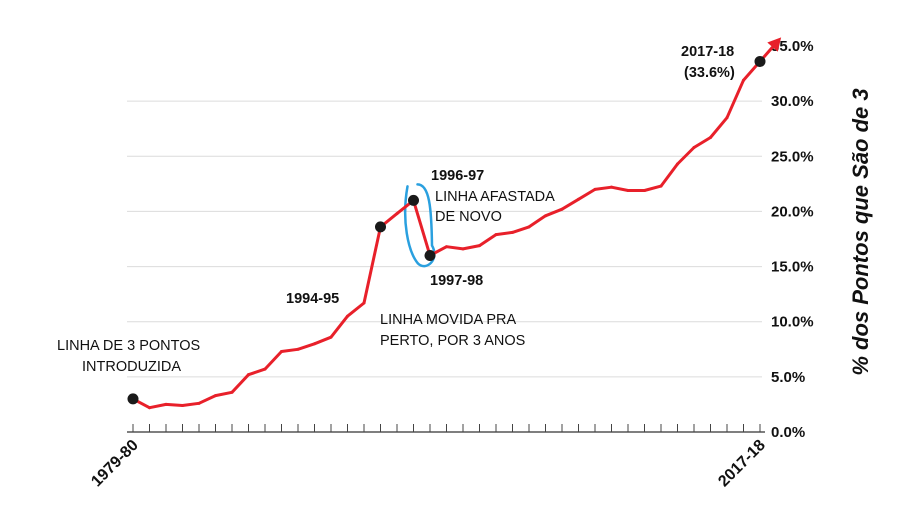  Describe the element at coordinates (788, 432) in the screenshot. I see `y-tick-label: 0.0%` at that location.